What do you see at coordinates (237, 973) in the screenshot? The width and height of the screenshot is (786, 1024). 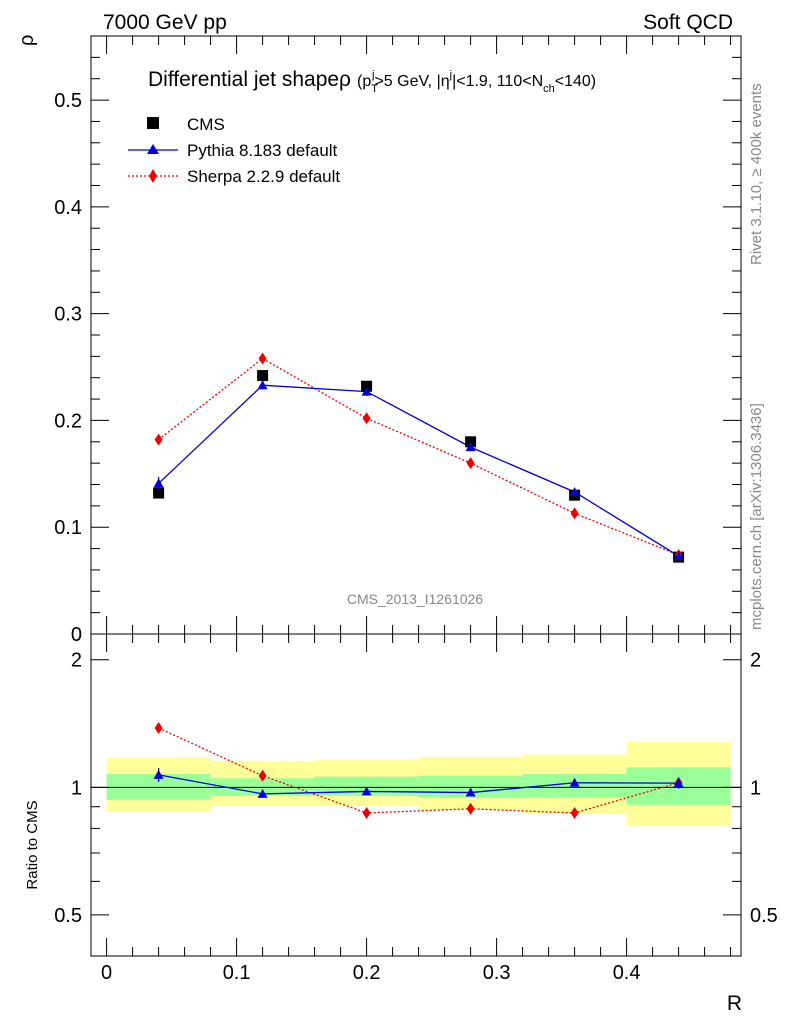 I see `x-tick-label: 0.1` at bounding box center [237, 973].